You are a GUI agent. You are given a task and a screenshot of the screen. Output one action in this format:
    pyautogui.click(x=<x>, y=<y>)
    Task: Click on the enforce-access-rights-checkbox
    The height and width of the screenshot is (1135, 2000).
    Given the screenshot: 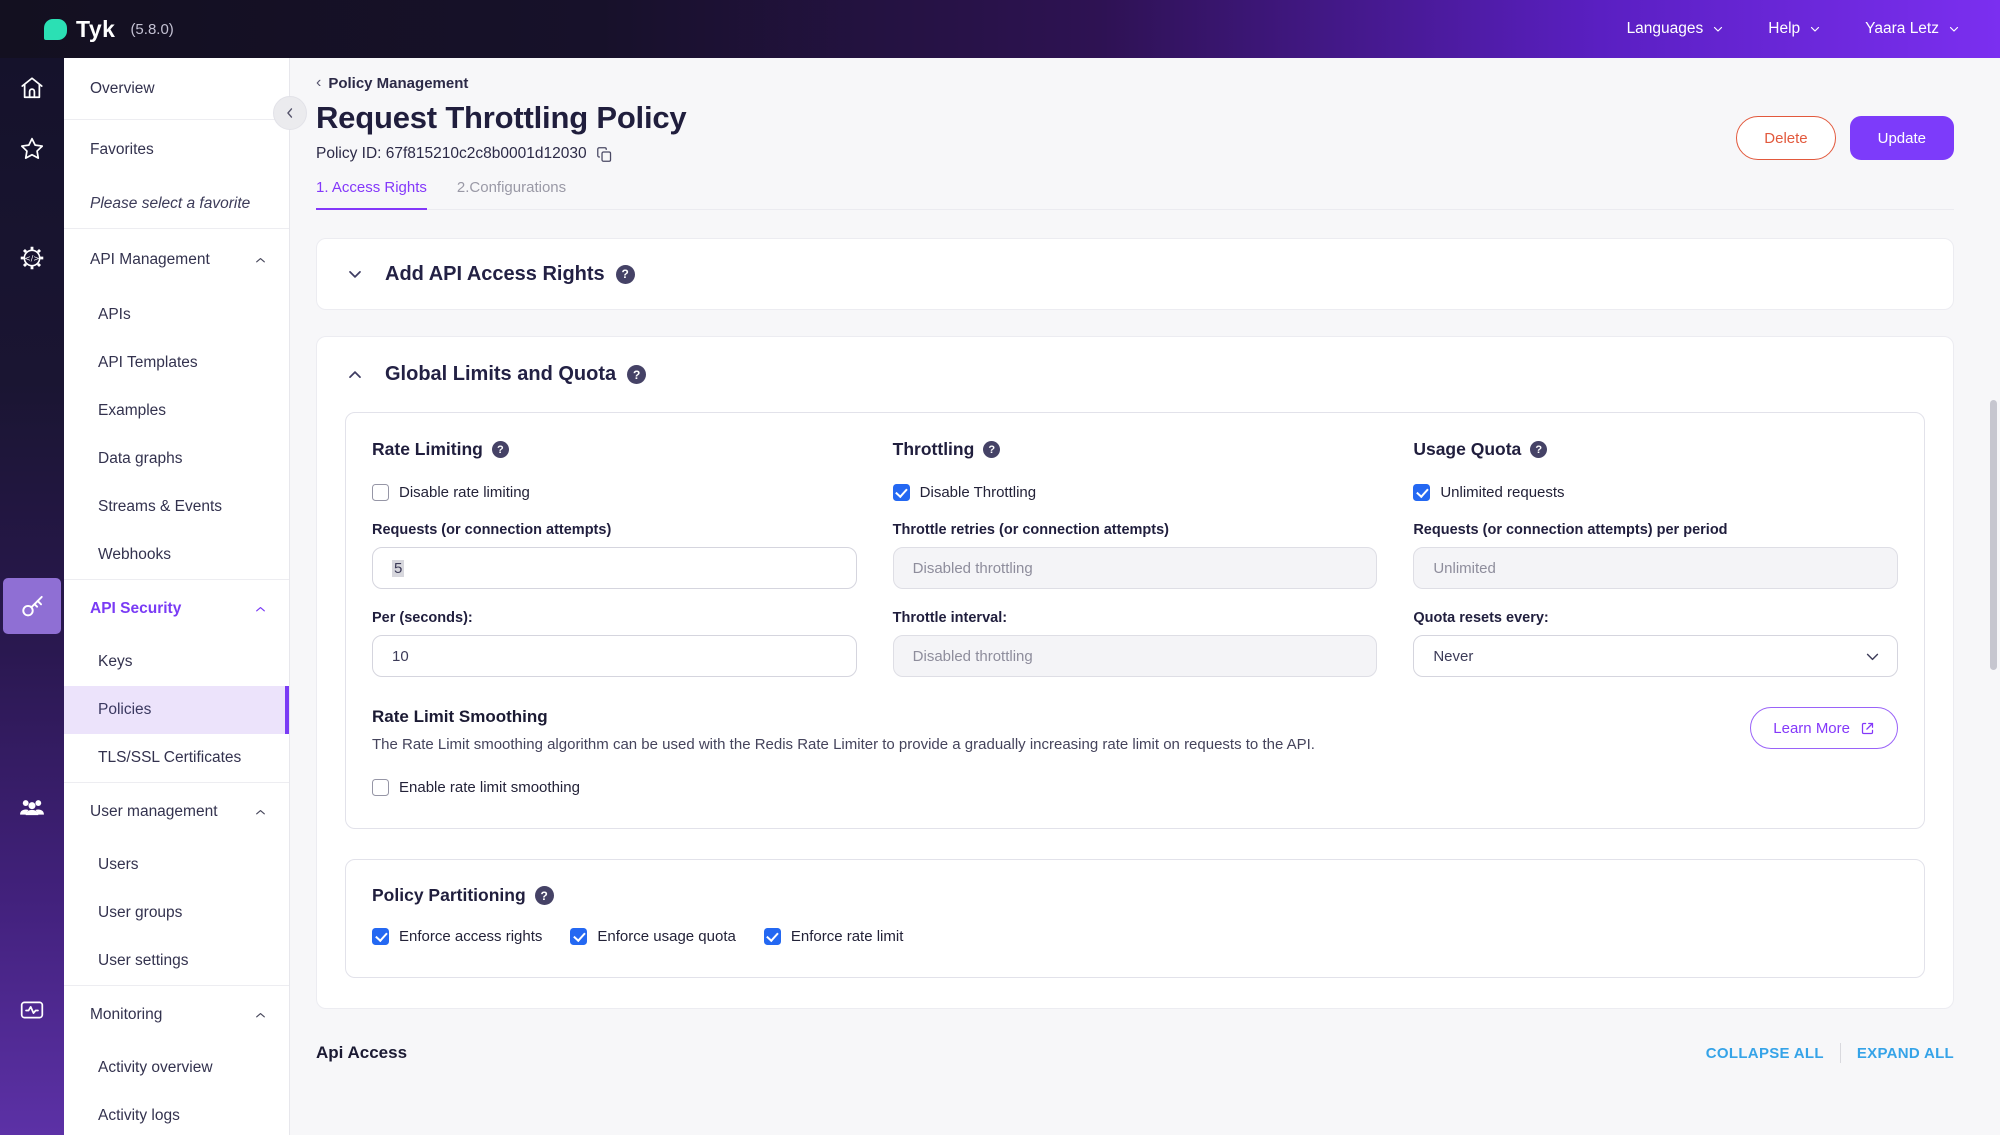 What is the action you would take?
    pyautogui.click(x=380, y=936)
    